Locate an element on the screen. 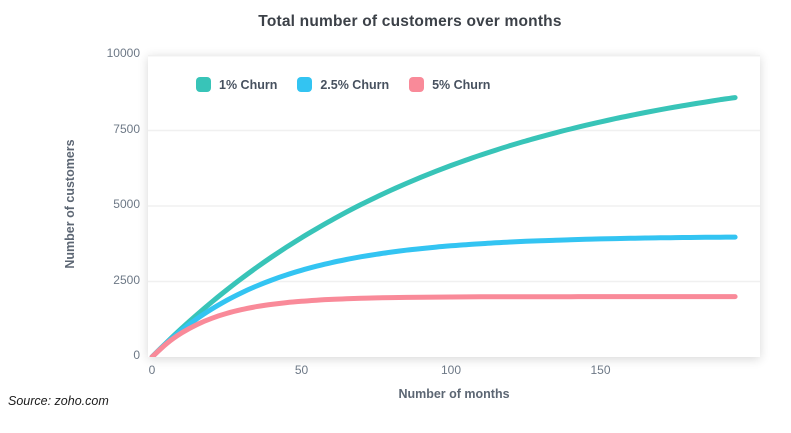 This screenshot has width=791, height=433. legend-label: 1% Churn is located at coordinates (248, 84).